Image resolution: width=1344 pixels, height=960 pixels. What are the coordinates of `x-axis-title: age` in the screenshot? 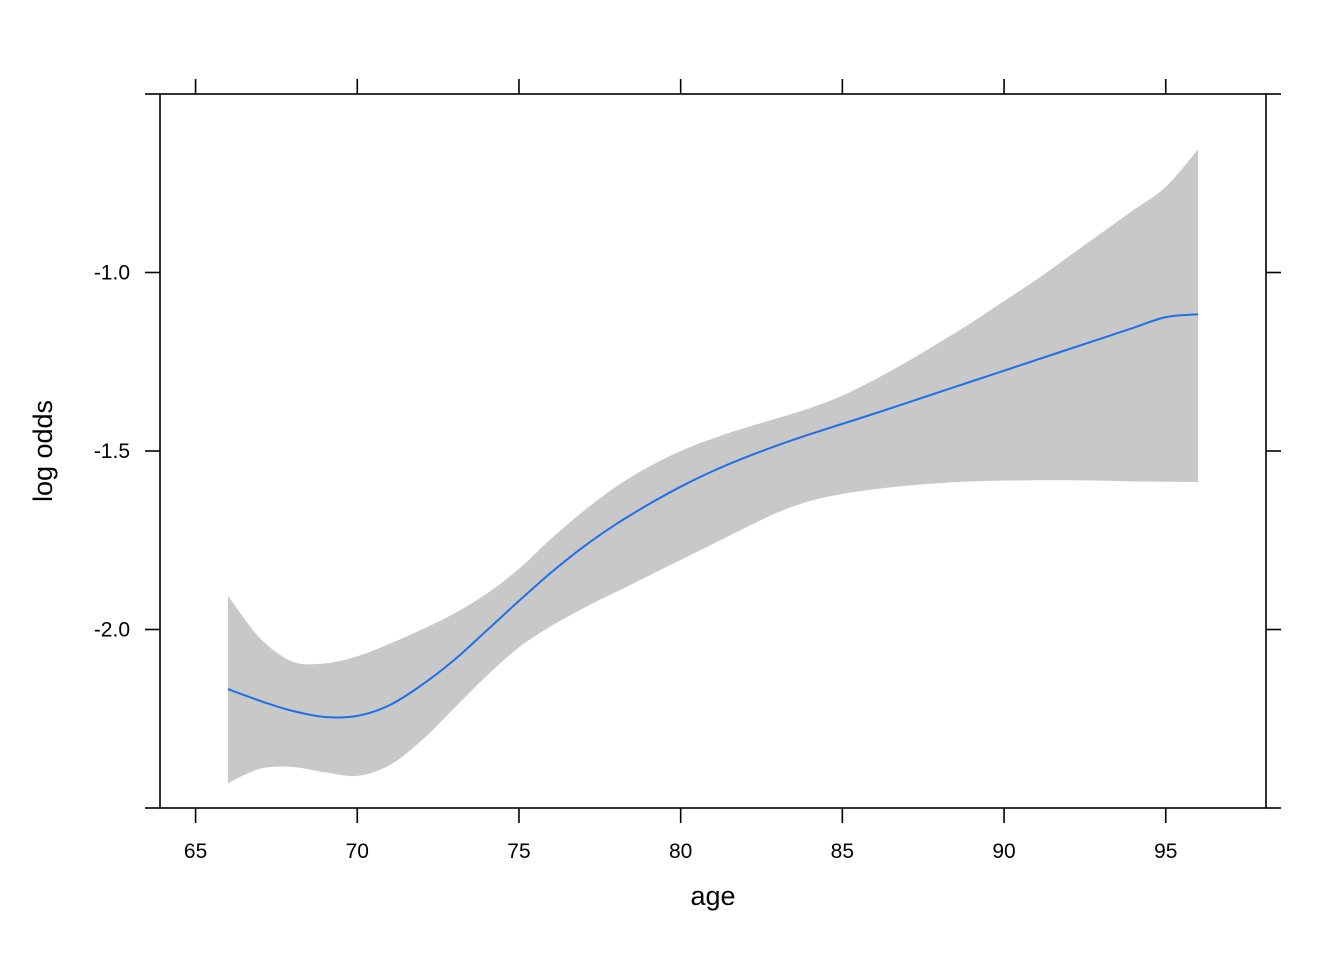 It's located at (712, 896).